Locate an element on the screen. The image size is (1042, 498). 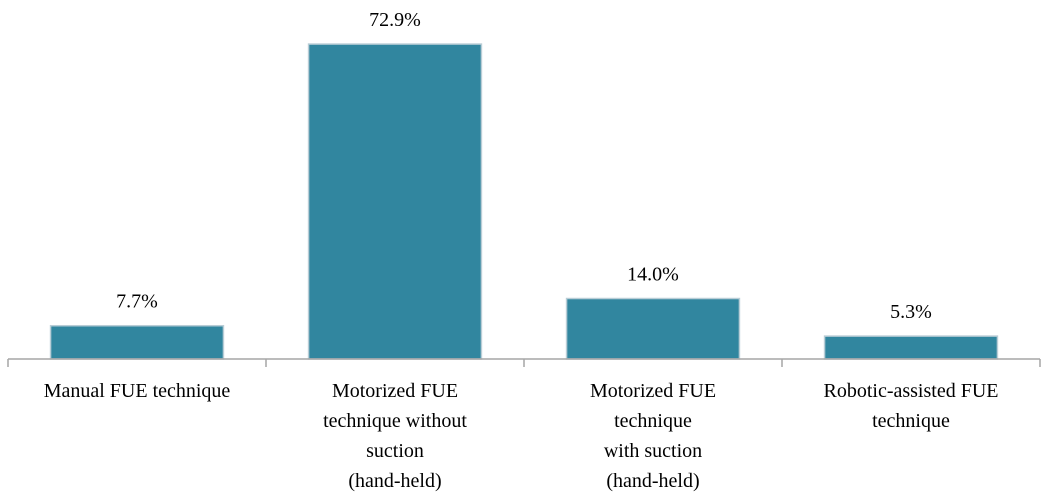
x-tick-label: Manual FUE technique is located at coordinates (137, 391).